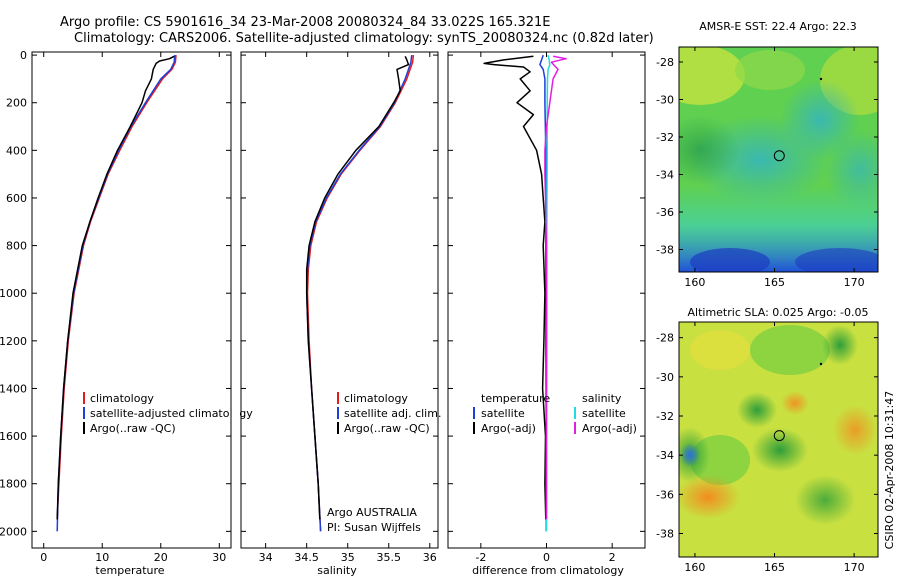  I want to click on x-tick-label: 20, so click(161, 557).